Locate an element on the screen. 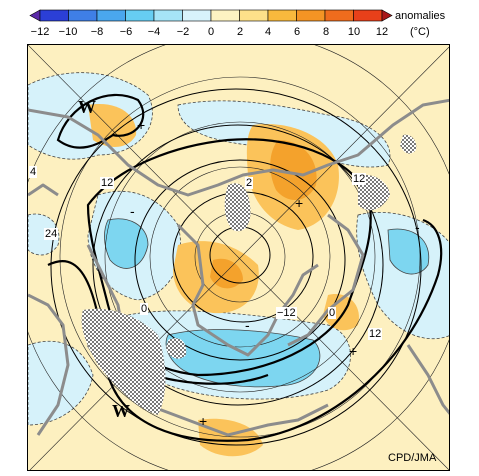 The height and width of the screenshot is (476, 479). colorbar-unit: (°C) is located at coordinates (420, 32).